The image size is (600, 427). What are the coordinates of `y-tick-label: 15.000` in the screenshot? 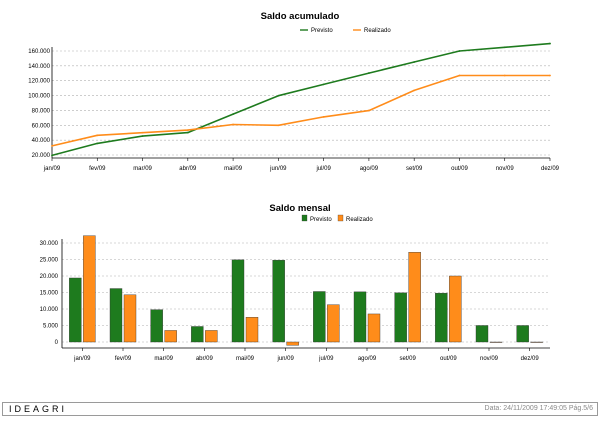 It's located at (49, 294).